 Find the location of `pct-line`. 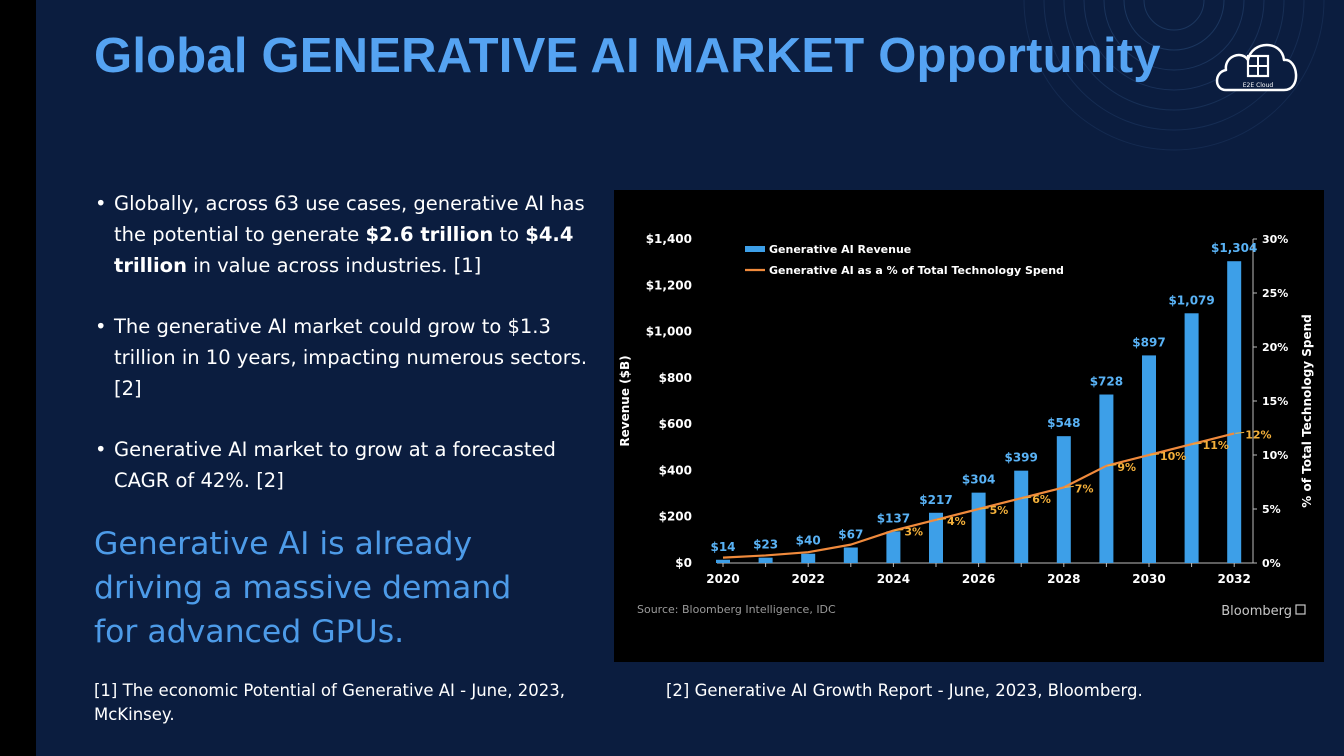

pct-line is located at coordinates (978, 495).